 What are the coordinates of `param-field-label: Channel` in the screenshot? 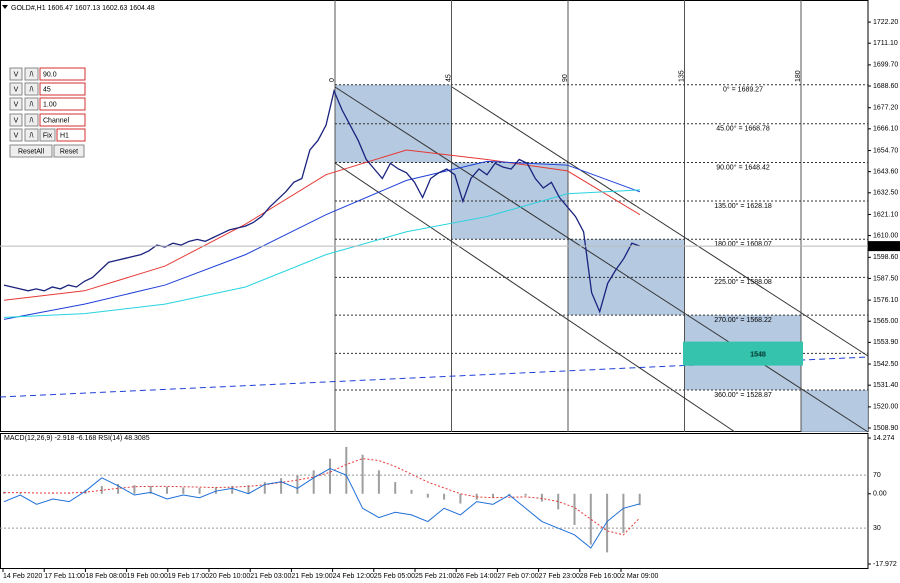 It's located at (56, 120).